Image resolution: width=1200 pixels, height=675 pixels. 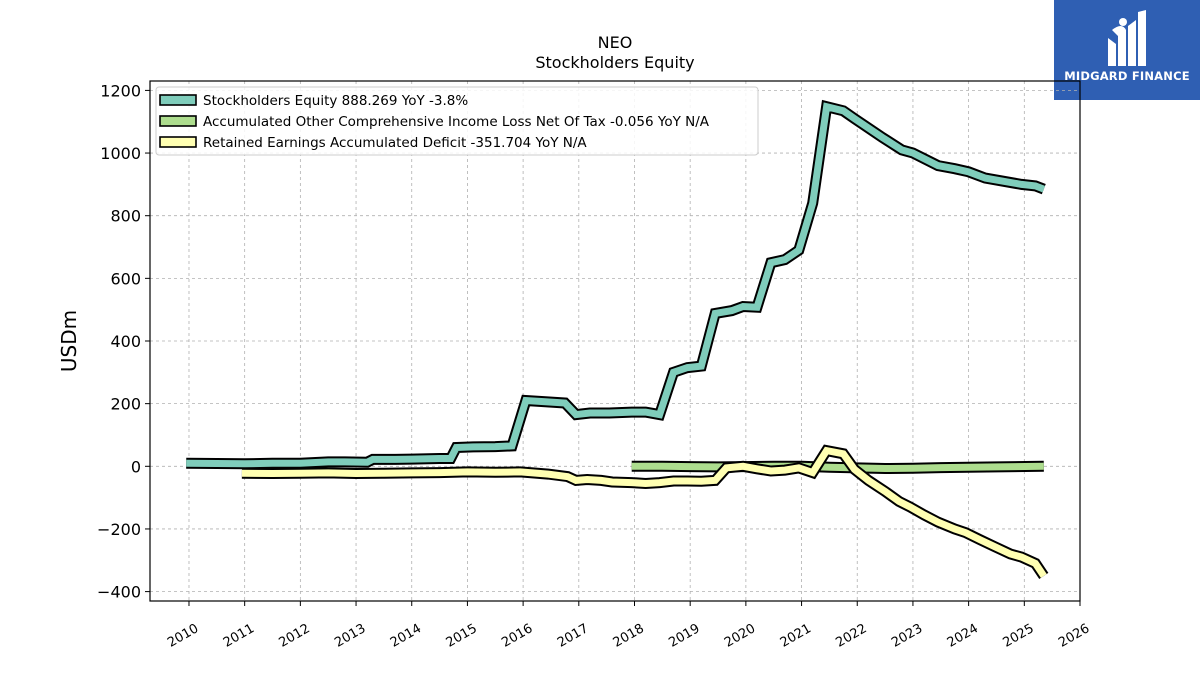 I want to click on x-tick-label: 2021, so click(x=796, y=636).